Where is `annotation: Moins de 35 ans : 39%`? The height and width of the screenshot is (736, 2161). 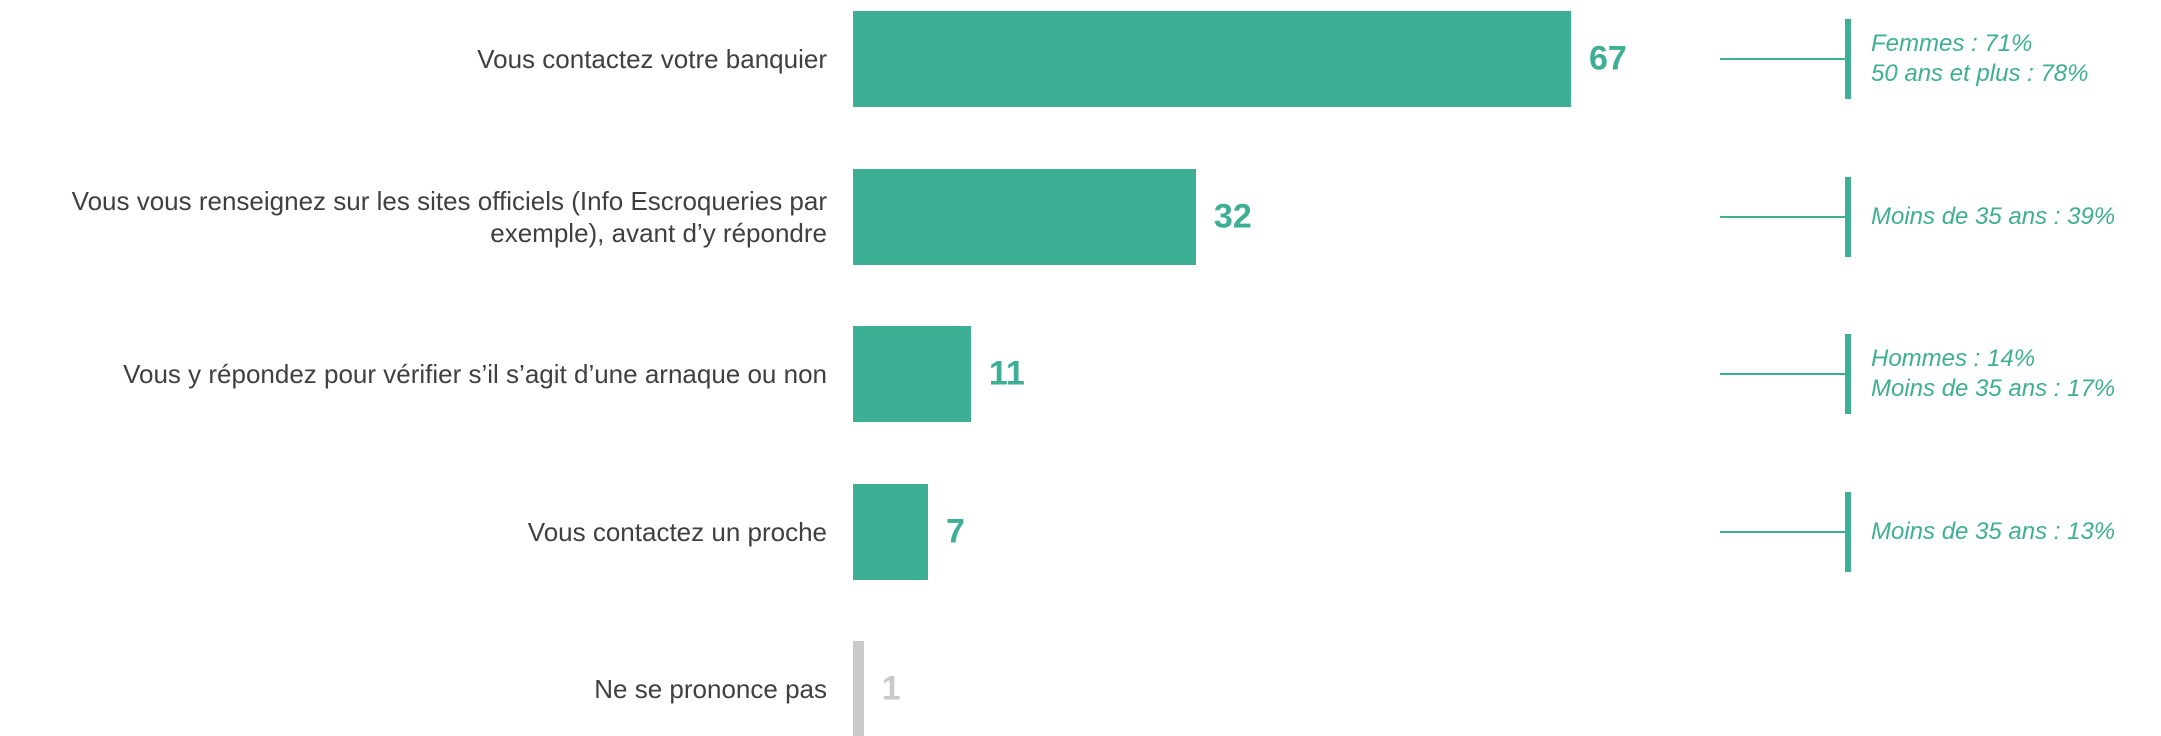
annotation: Moins de 35 ans : 39% is located at coordinates (1993, 216).